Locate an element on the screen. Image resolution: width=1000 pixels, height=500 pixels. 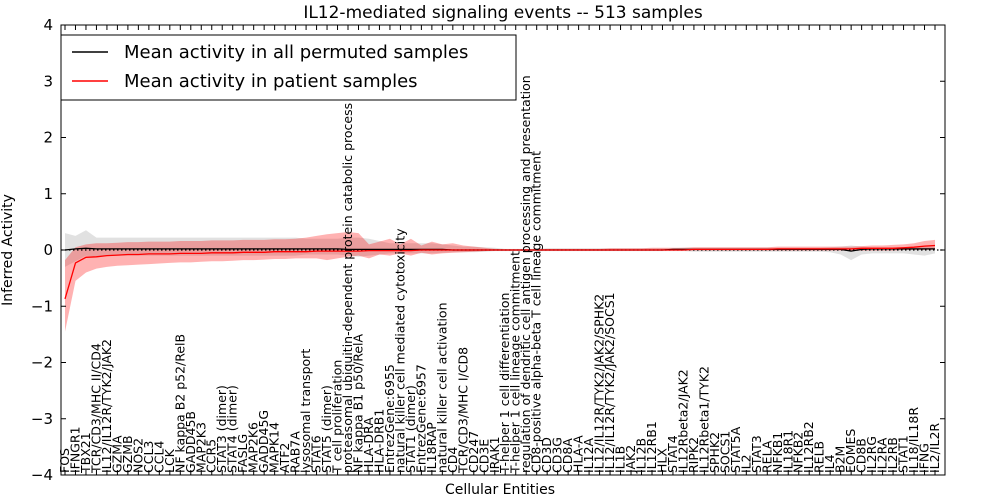
x-tick-label: EOMES is located at coordinates (850, 451).